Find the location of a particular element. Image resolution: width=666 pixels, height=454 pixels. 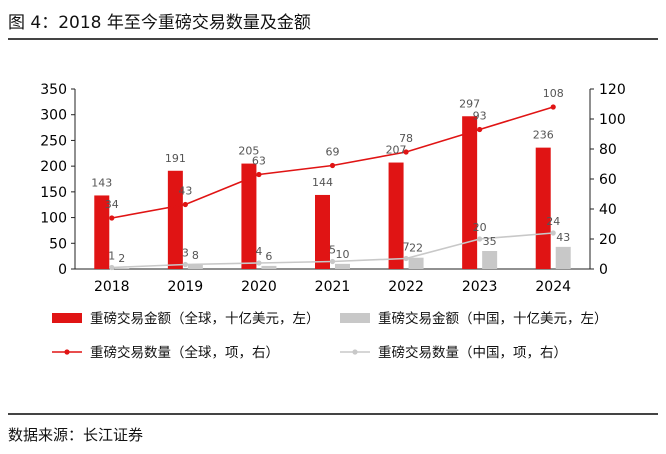

label-china-count: 24 is located at coordinates (553, 221).